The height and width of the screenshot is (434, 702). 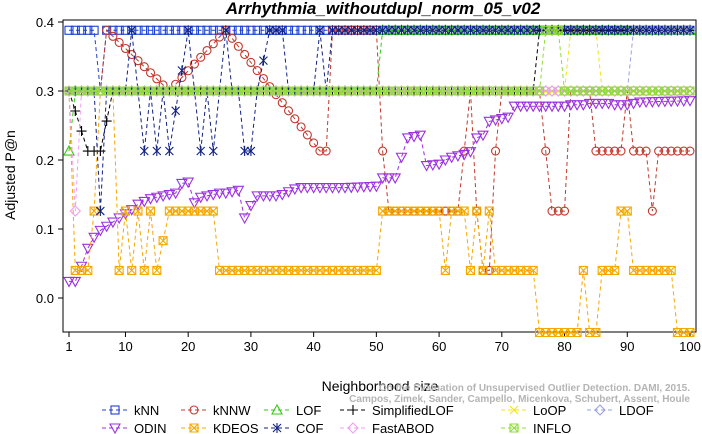 What do you see at coordinates (533, 410) in the screenshot?
I see `legend-item-loop: LoOP` at bounding box center [533, 410].